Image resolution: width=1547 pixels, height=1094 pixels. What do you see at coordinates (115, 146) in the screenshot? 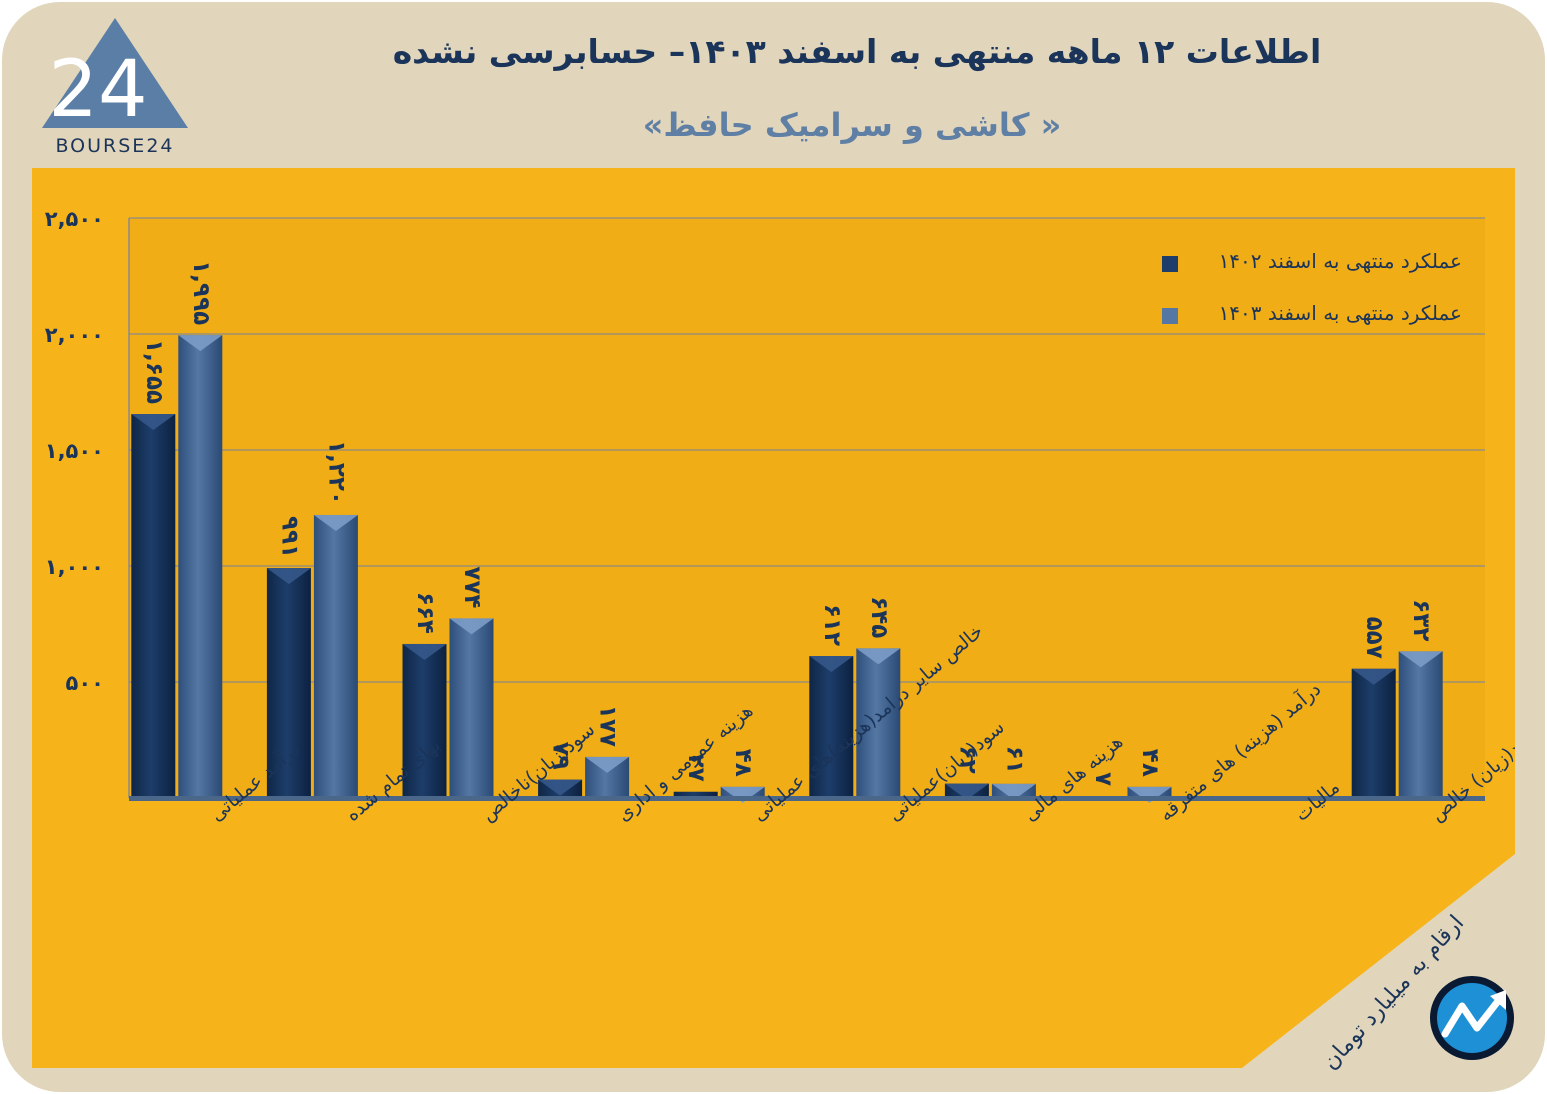
I see `logo-text: BOURSE24` at bounding box center [115, 146].